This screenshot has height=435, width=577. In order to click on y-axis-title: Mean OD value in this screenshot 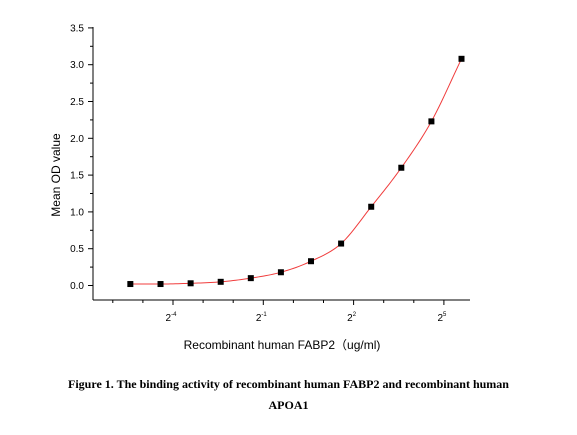, I will do `click(56, 175)`.